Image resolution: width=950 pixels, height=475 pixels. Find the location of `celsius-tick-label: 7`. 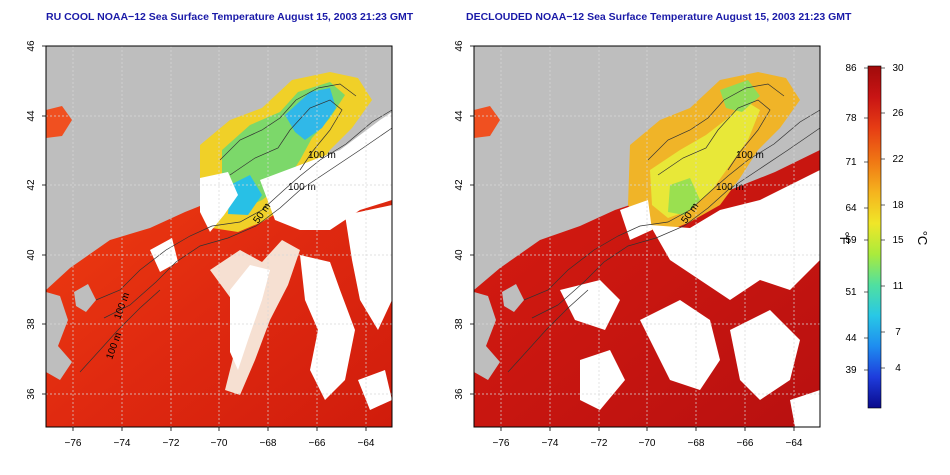

celsius-tick-label: 7 is located at coordinates (898, 332).